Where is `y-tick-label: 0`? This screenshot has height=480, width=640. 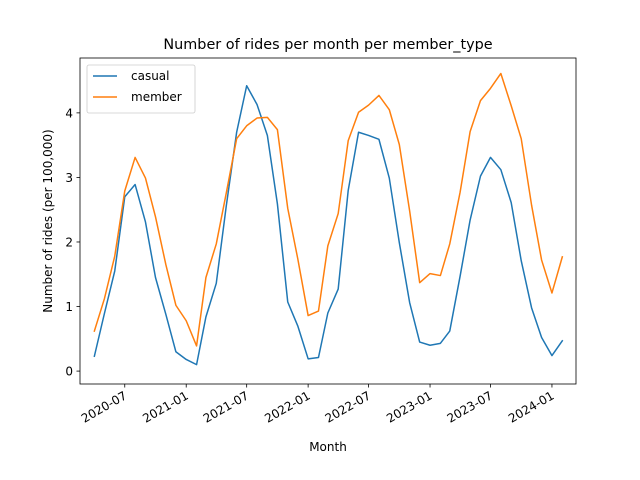
y-tick-label: 0 is located at coordinates (69, 372).